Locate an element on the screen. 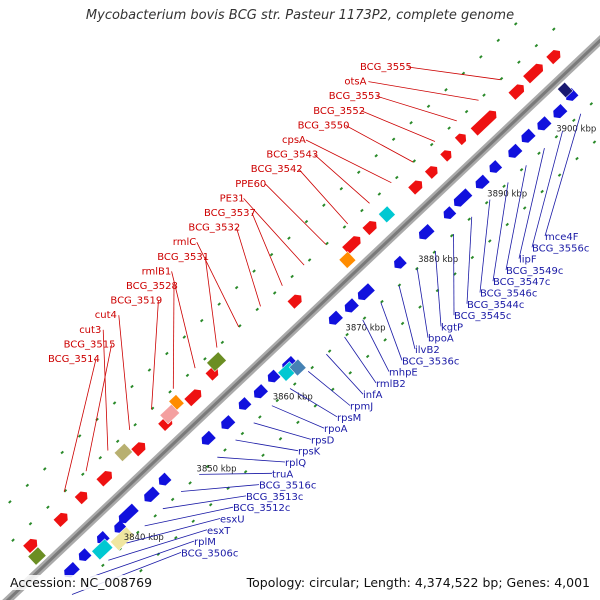 The height and width of the screenshot is (600, 600). reverse-gene-label: BCG_3536c is located at coordinates (430, 361).